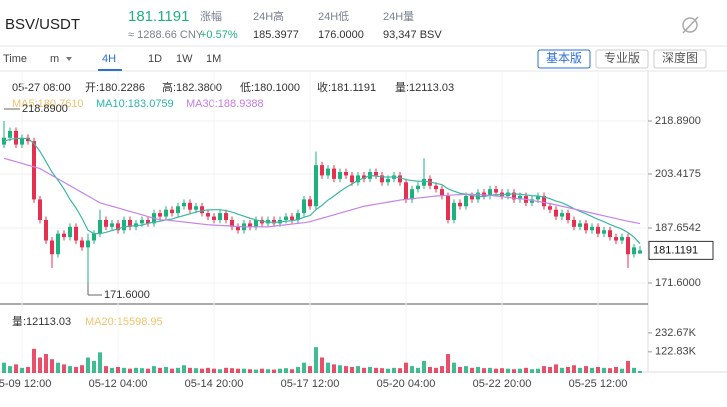  I want to click on x-tick-label: 05-14 20:00, so click(214, 384).